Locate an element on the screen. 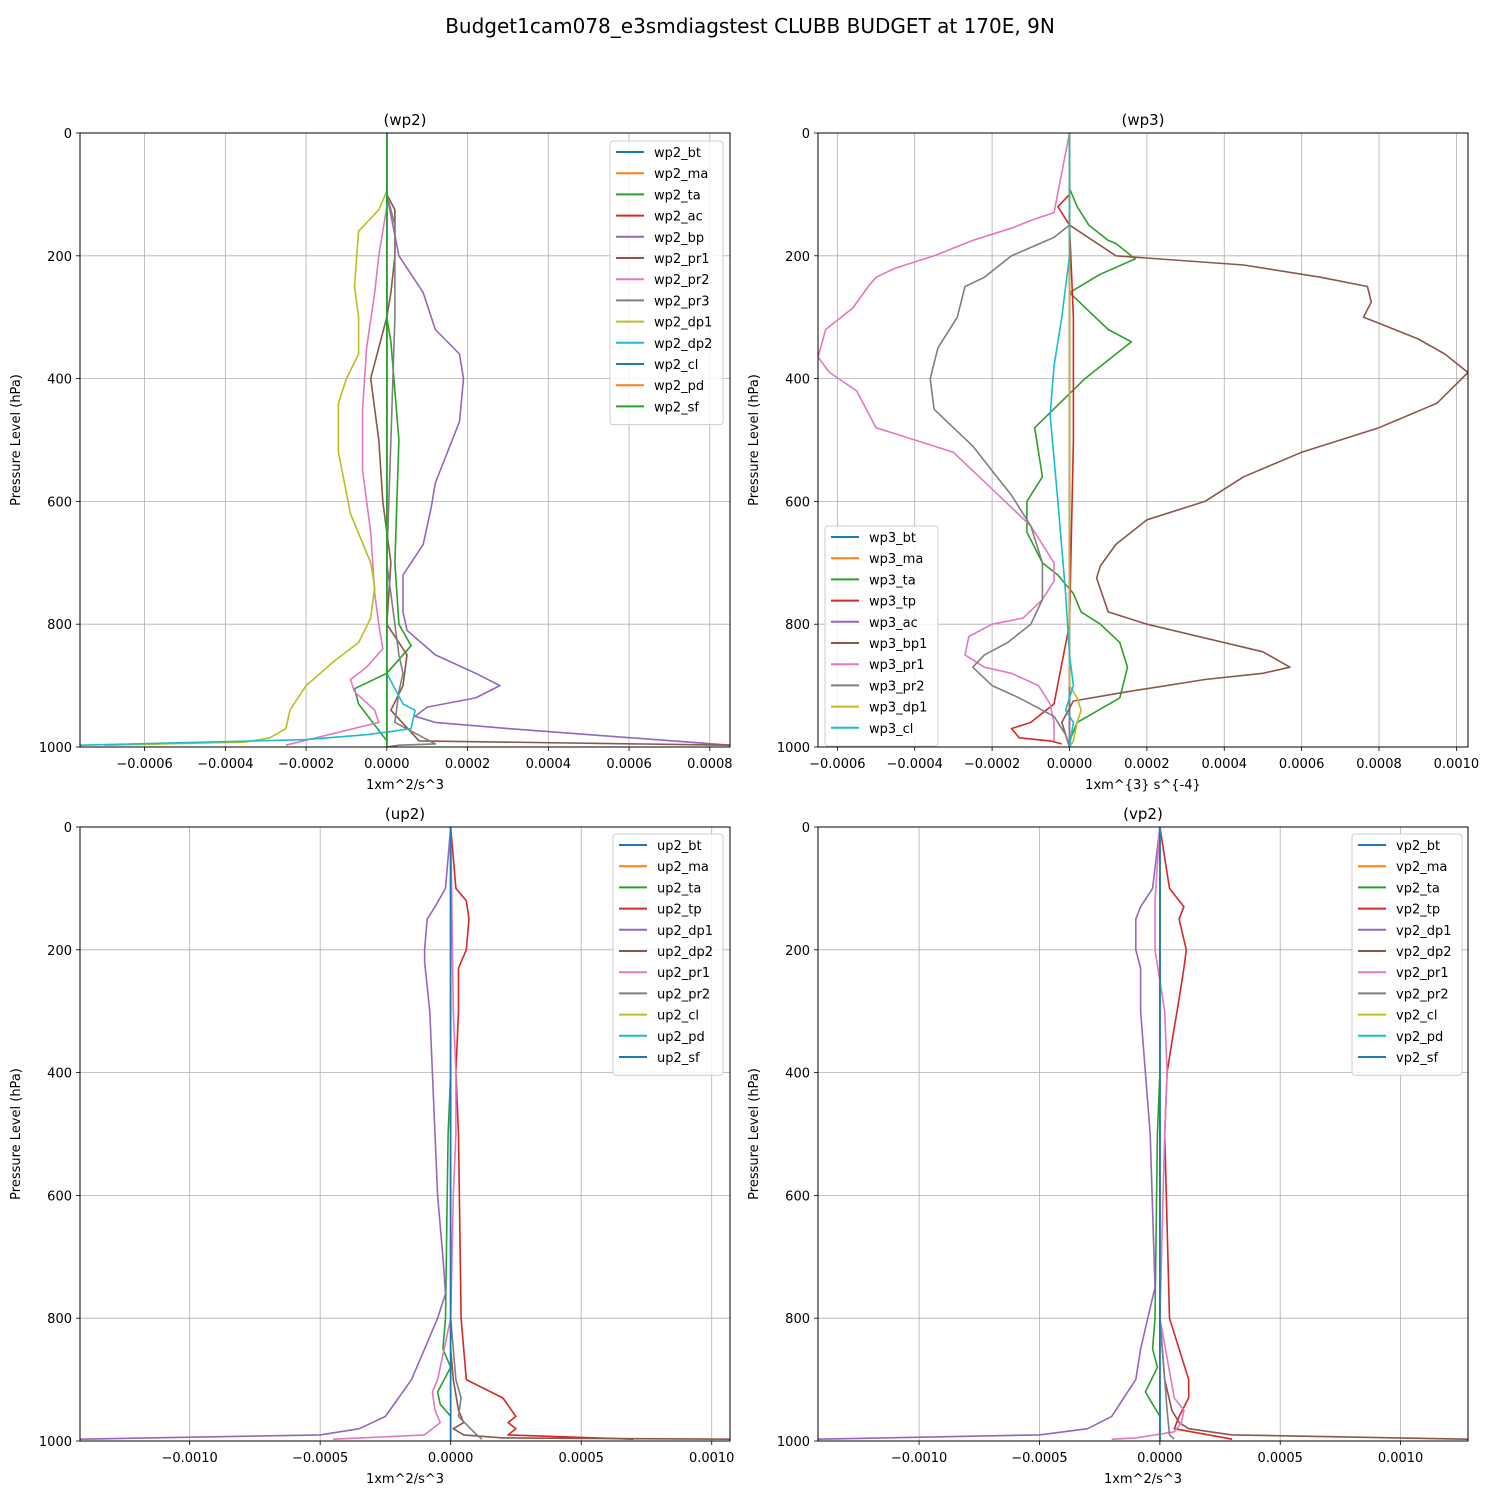 This screenshot has width=1500, height=1500. series-line-vp2-ta is located at coordinates (1152, 1134).